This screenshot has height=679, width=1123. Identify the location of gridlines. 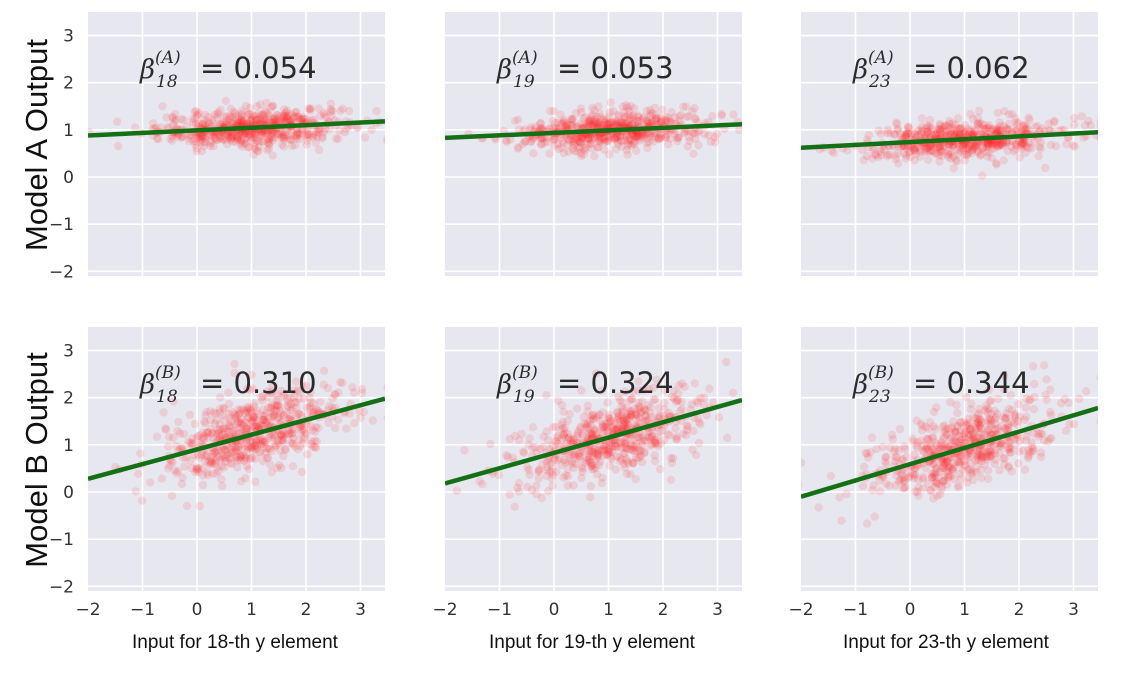
(949, 144).